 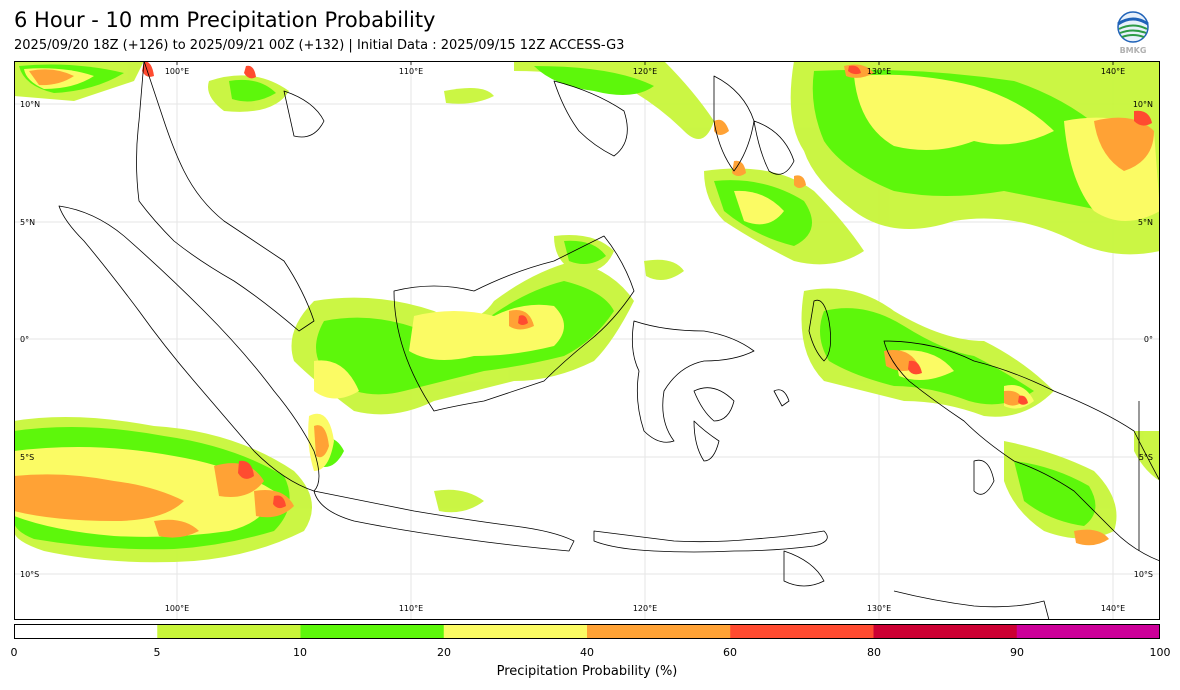 I want to click on lon-labels-top: 100°E 110°E 120°E 130°E 140°E, so click(x=645, y=71).